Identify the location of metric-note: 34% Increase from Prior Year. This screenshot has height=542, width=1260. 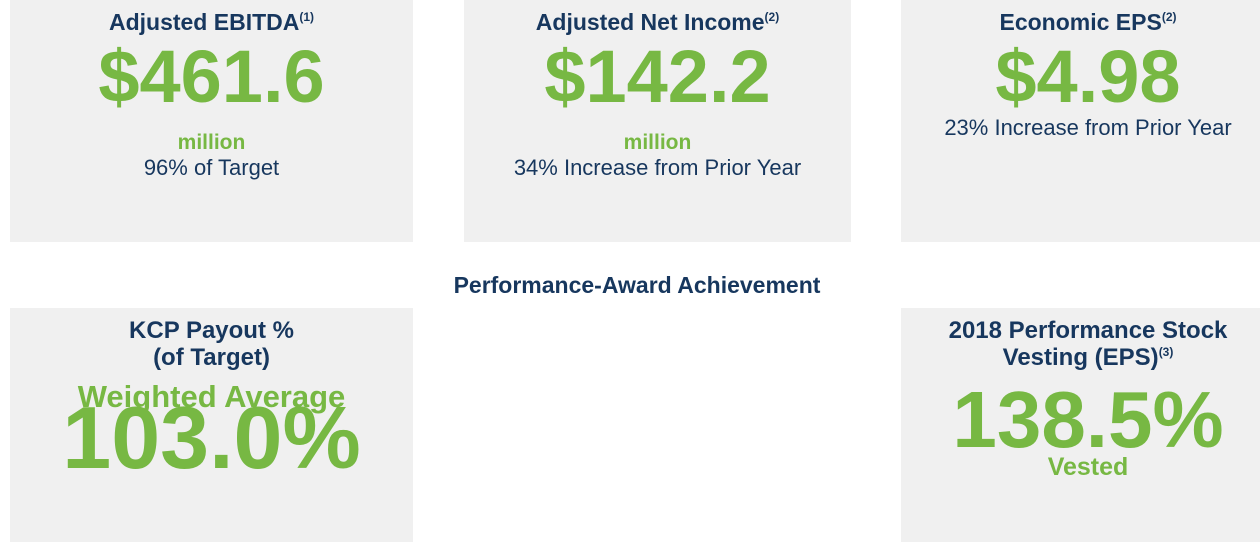
(657, 167).